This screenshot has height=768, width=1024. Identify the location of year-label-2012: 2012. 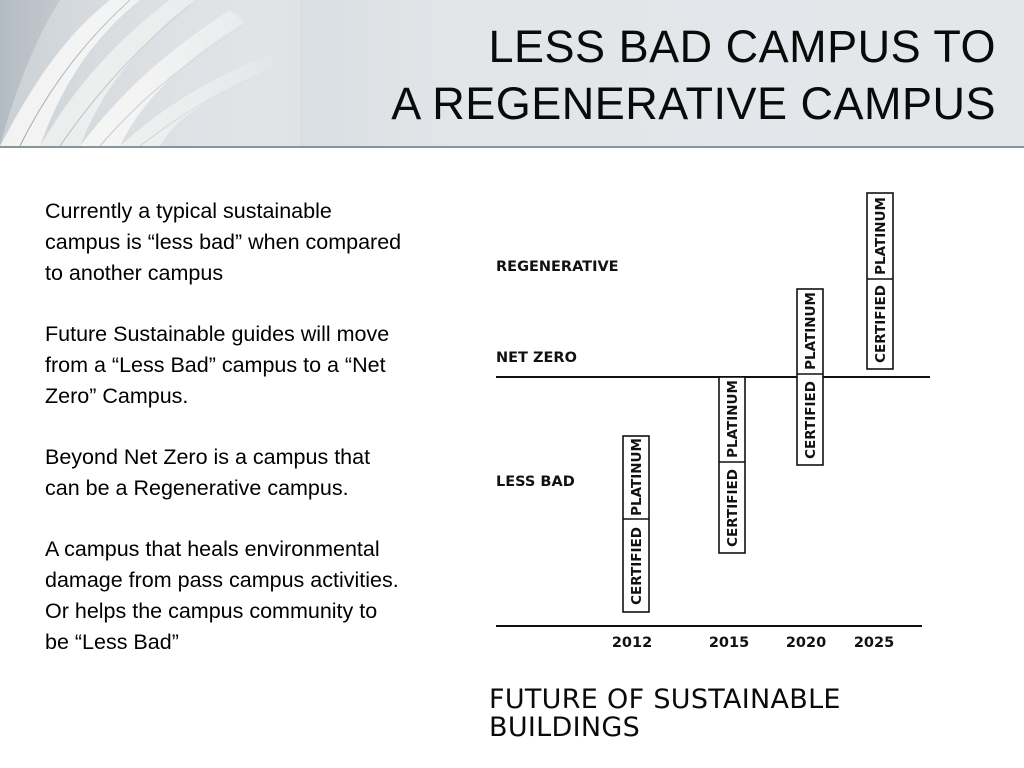
(632, 643).